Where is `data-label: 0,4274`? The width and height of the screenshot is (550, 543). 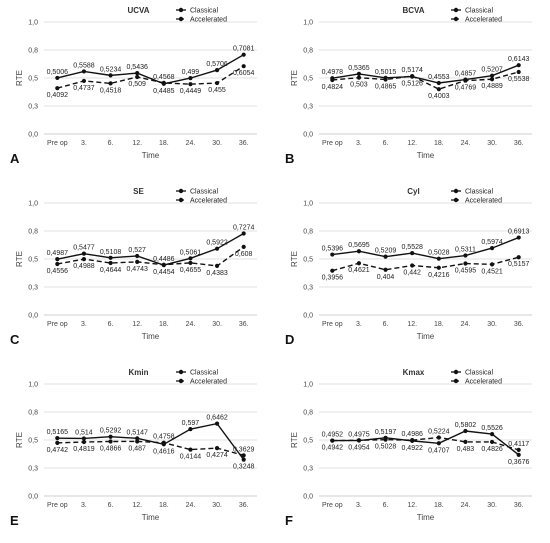
data-label: 0,4274 is located at coordinates (217, 455).